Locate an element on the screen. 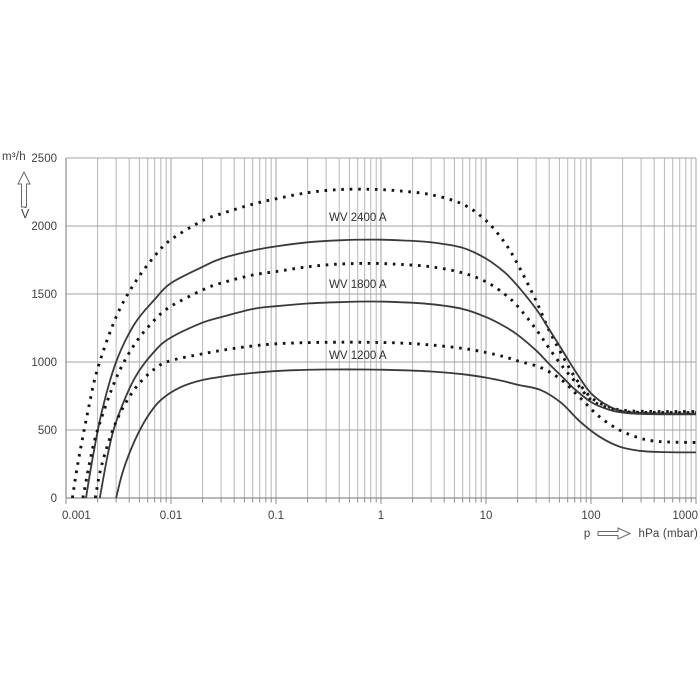  y-axis-quantity-symbol: V̇ is located at coordinates (25, 214).